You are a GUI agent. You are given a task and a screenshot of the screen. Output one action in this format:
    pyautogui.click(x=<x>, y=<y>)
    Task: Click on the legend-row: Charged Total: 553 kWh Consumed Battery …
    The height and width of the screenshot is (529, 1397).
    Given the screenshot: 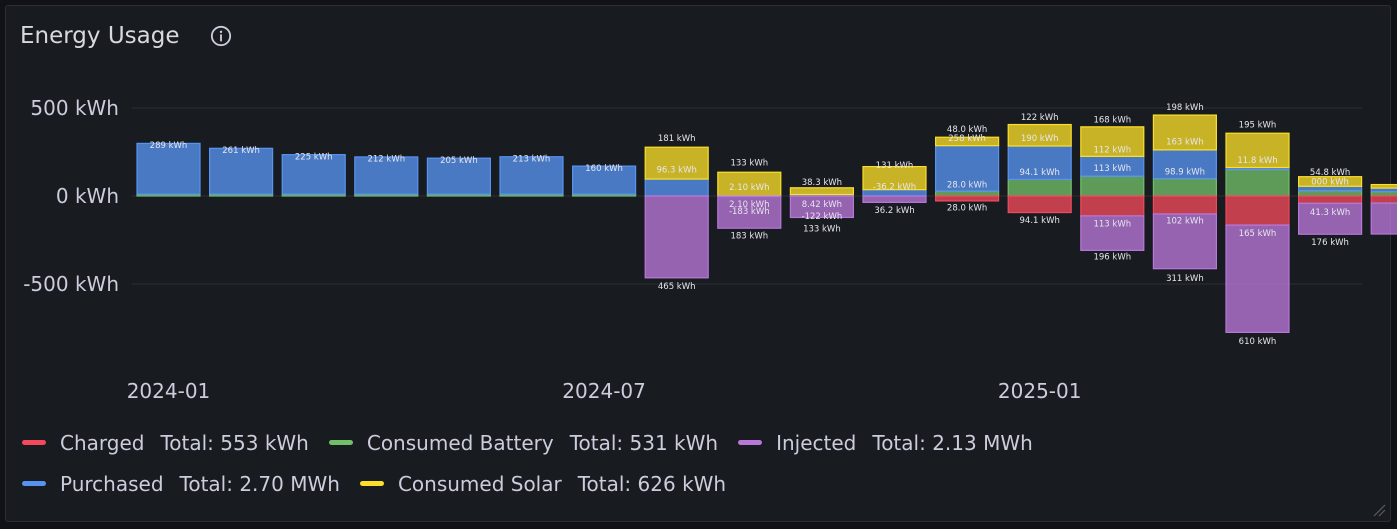 What is the action you would take?
    pyautogui.click(x=692, y=442)
    